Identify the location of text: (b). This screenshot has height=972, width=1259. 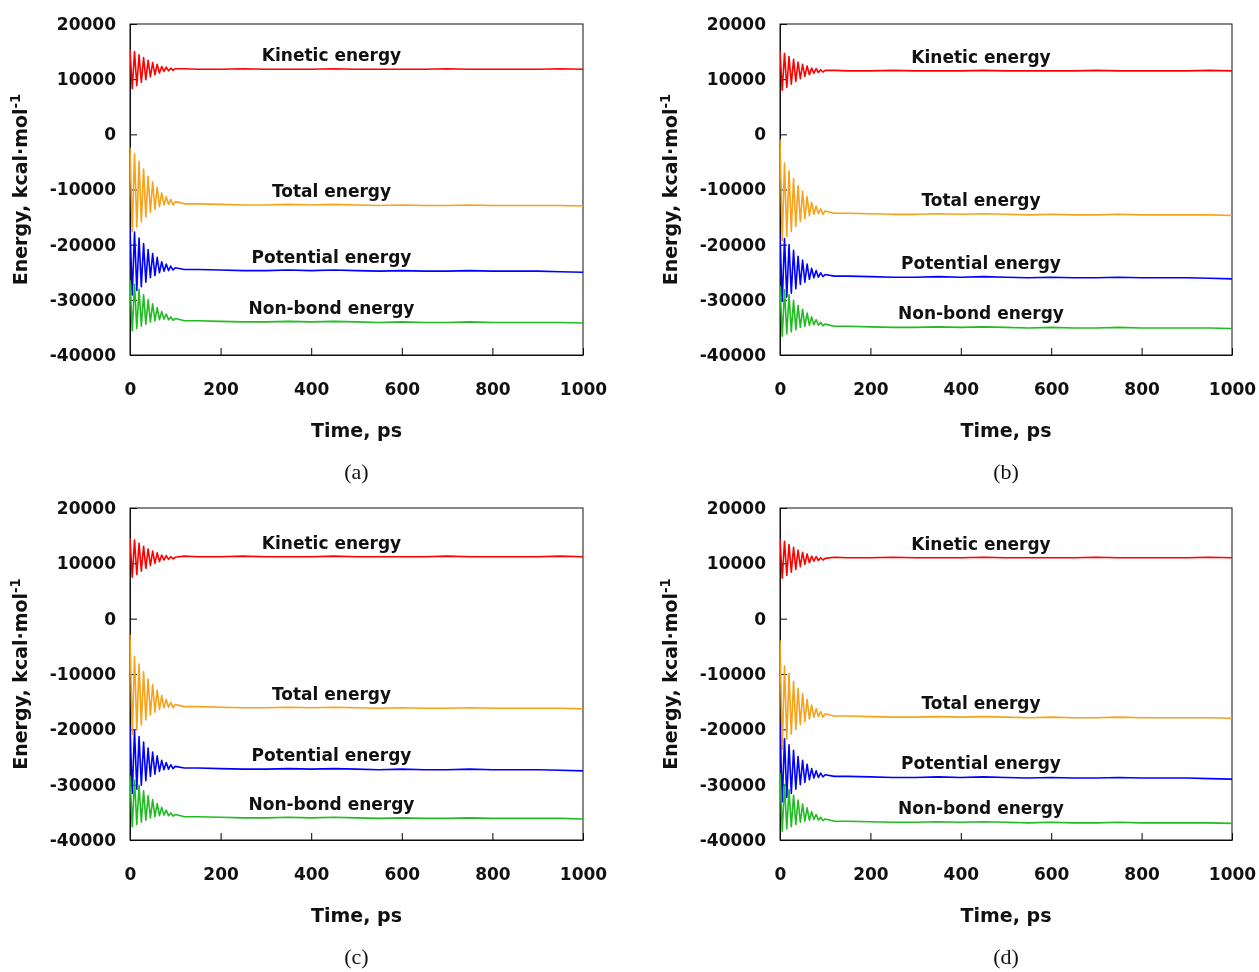
(1006, 471).